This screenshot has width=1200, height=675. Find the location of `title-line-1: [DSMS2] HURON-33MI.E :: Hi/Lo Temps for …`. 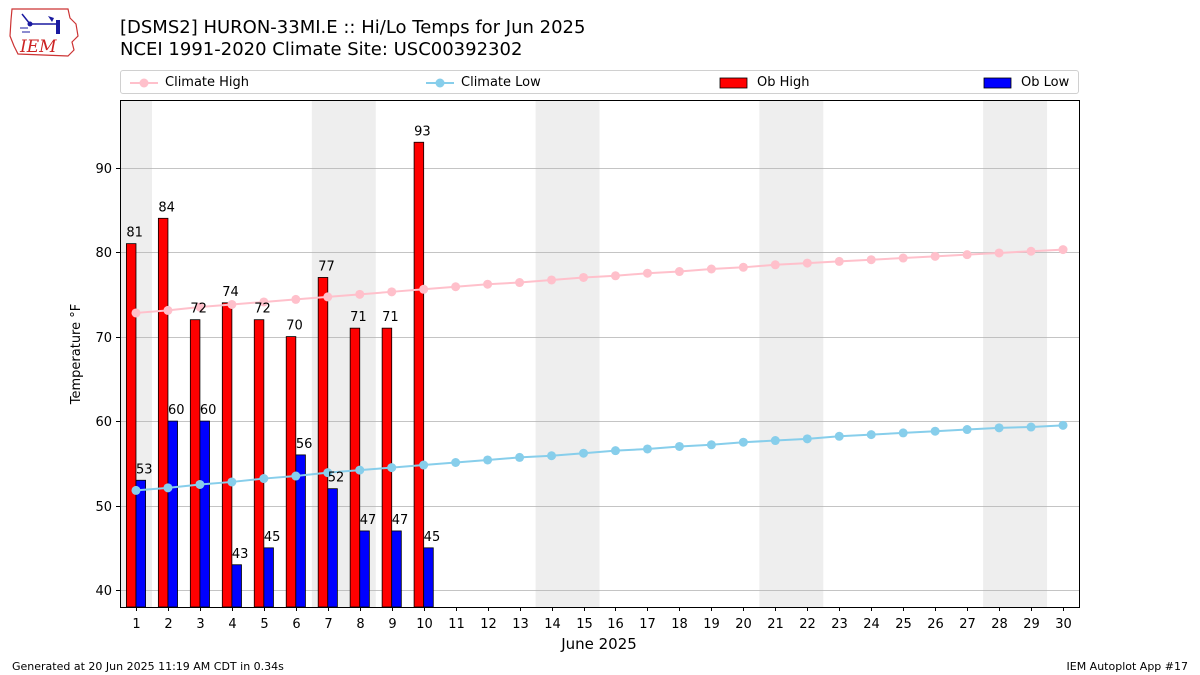

title-line-1: [DSMS2] HURON-33MI.E :: Hi/Lo Temps for … is located at coordinates (353, 27).